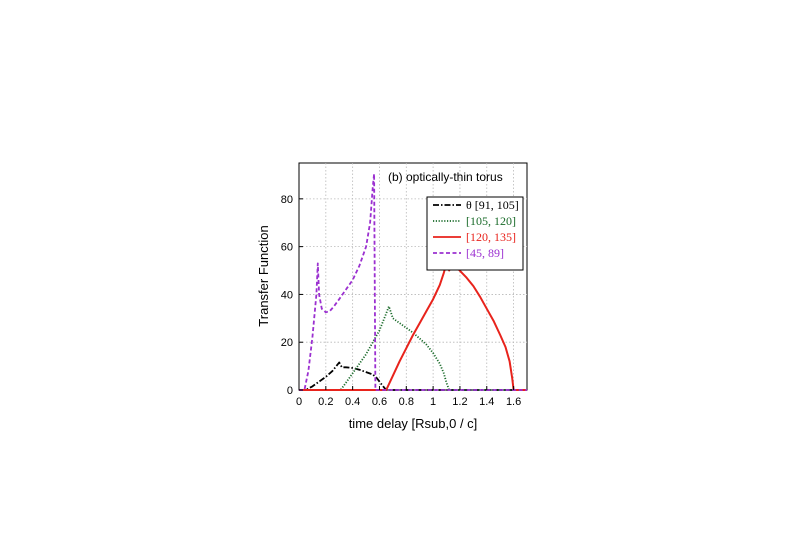 The width and height of the screenshot is (800, 533). I want to click on legend-items: θ [91, 105] [105, 120] [120, 135] [45, 89], so click(476, 229).